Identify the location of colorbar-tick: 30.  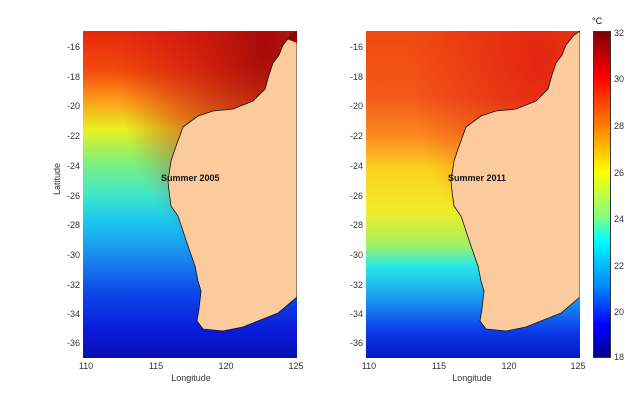
(619, 79).